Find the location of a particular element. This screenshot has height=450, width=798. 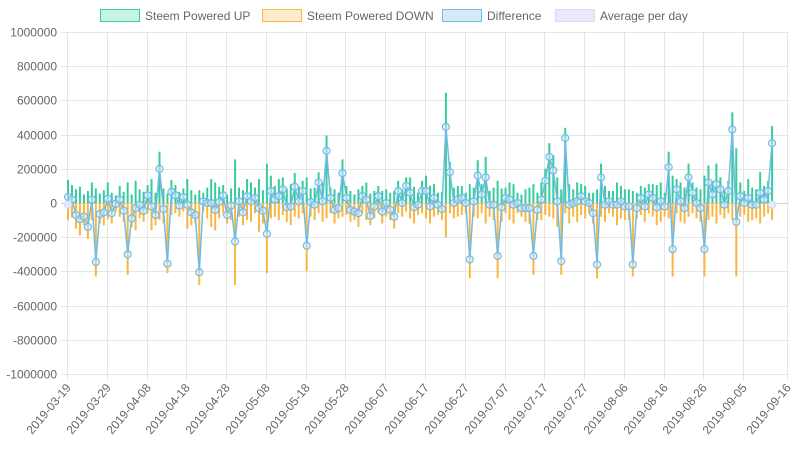

legend-swatch-difference is located at coordinates (462, 15).